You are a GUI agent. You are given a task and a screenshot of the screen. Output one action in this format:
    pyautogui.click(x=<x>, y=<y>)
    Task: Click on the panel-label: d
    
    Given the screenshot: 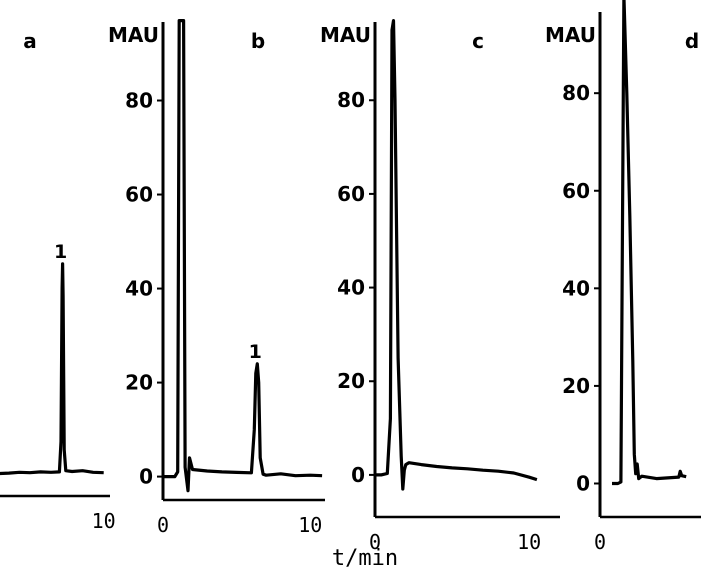 What is the action you would take?
    pyautogui.click(x=692, y=41)
    